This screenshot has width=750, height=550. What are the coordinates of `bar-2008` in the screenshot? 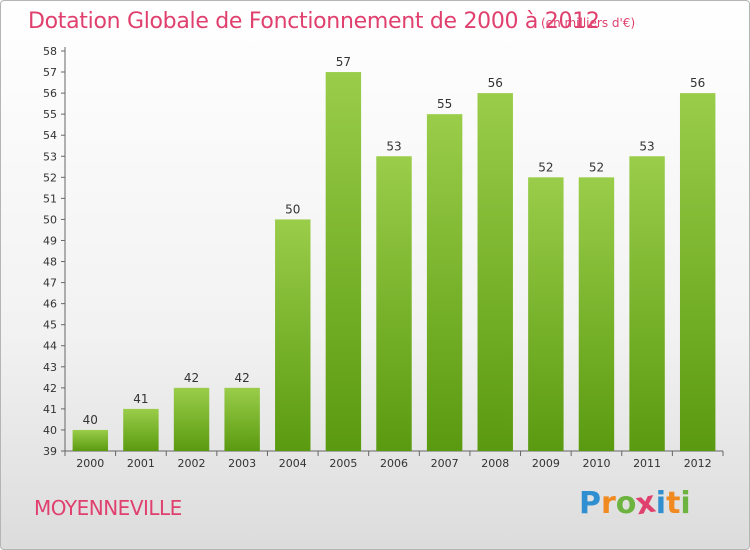 It's located at (495, 272).